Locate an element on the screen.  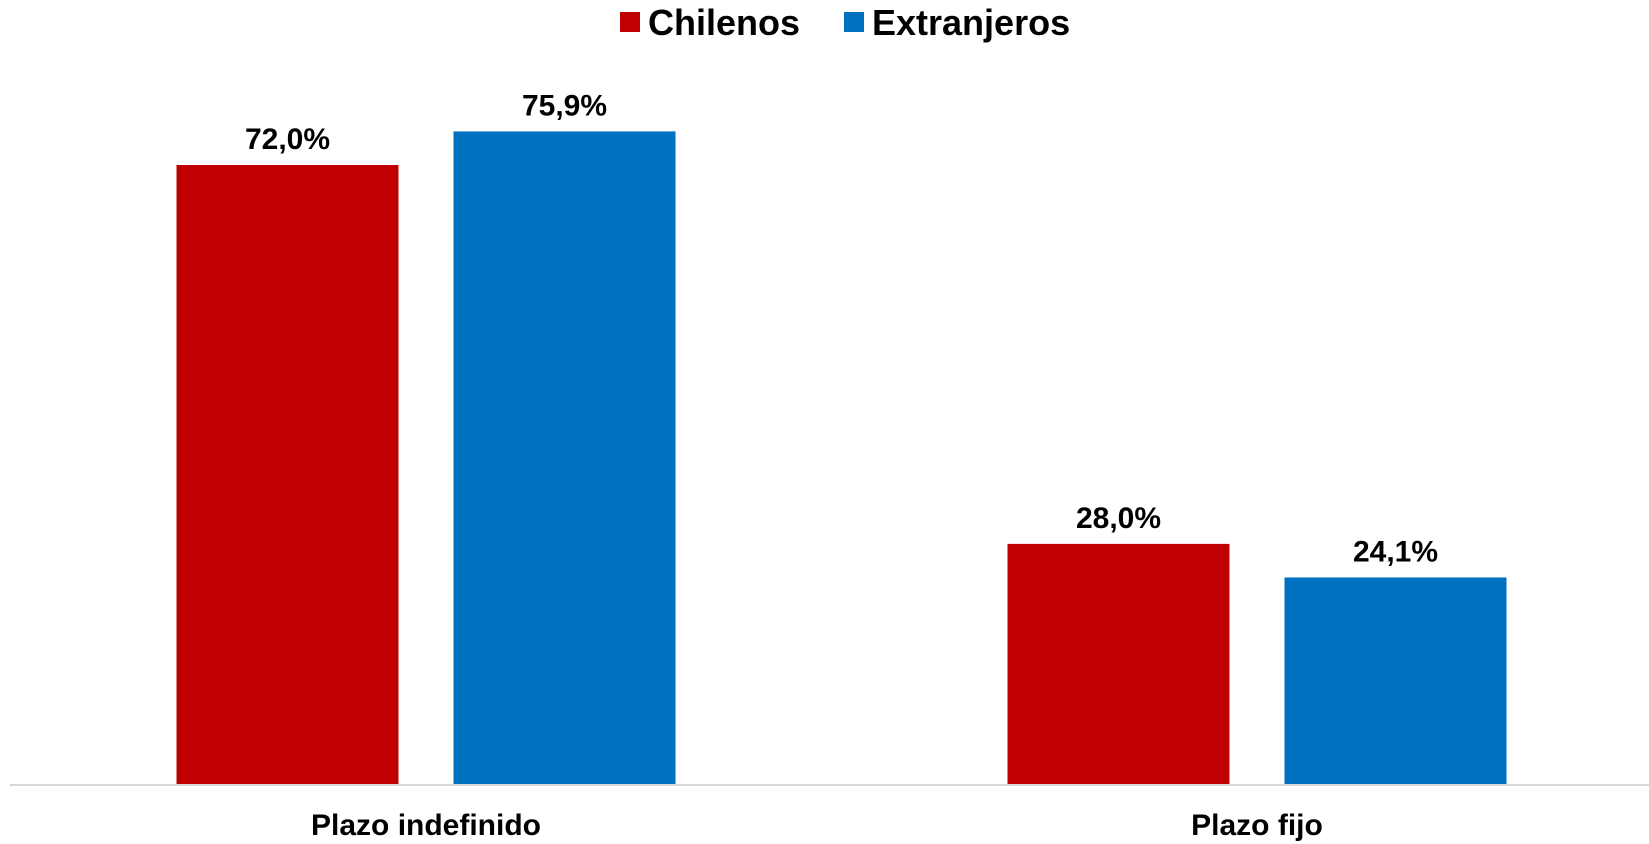
legend-label-extranjeros: Extranjeros is located at coordinates (971, 22).